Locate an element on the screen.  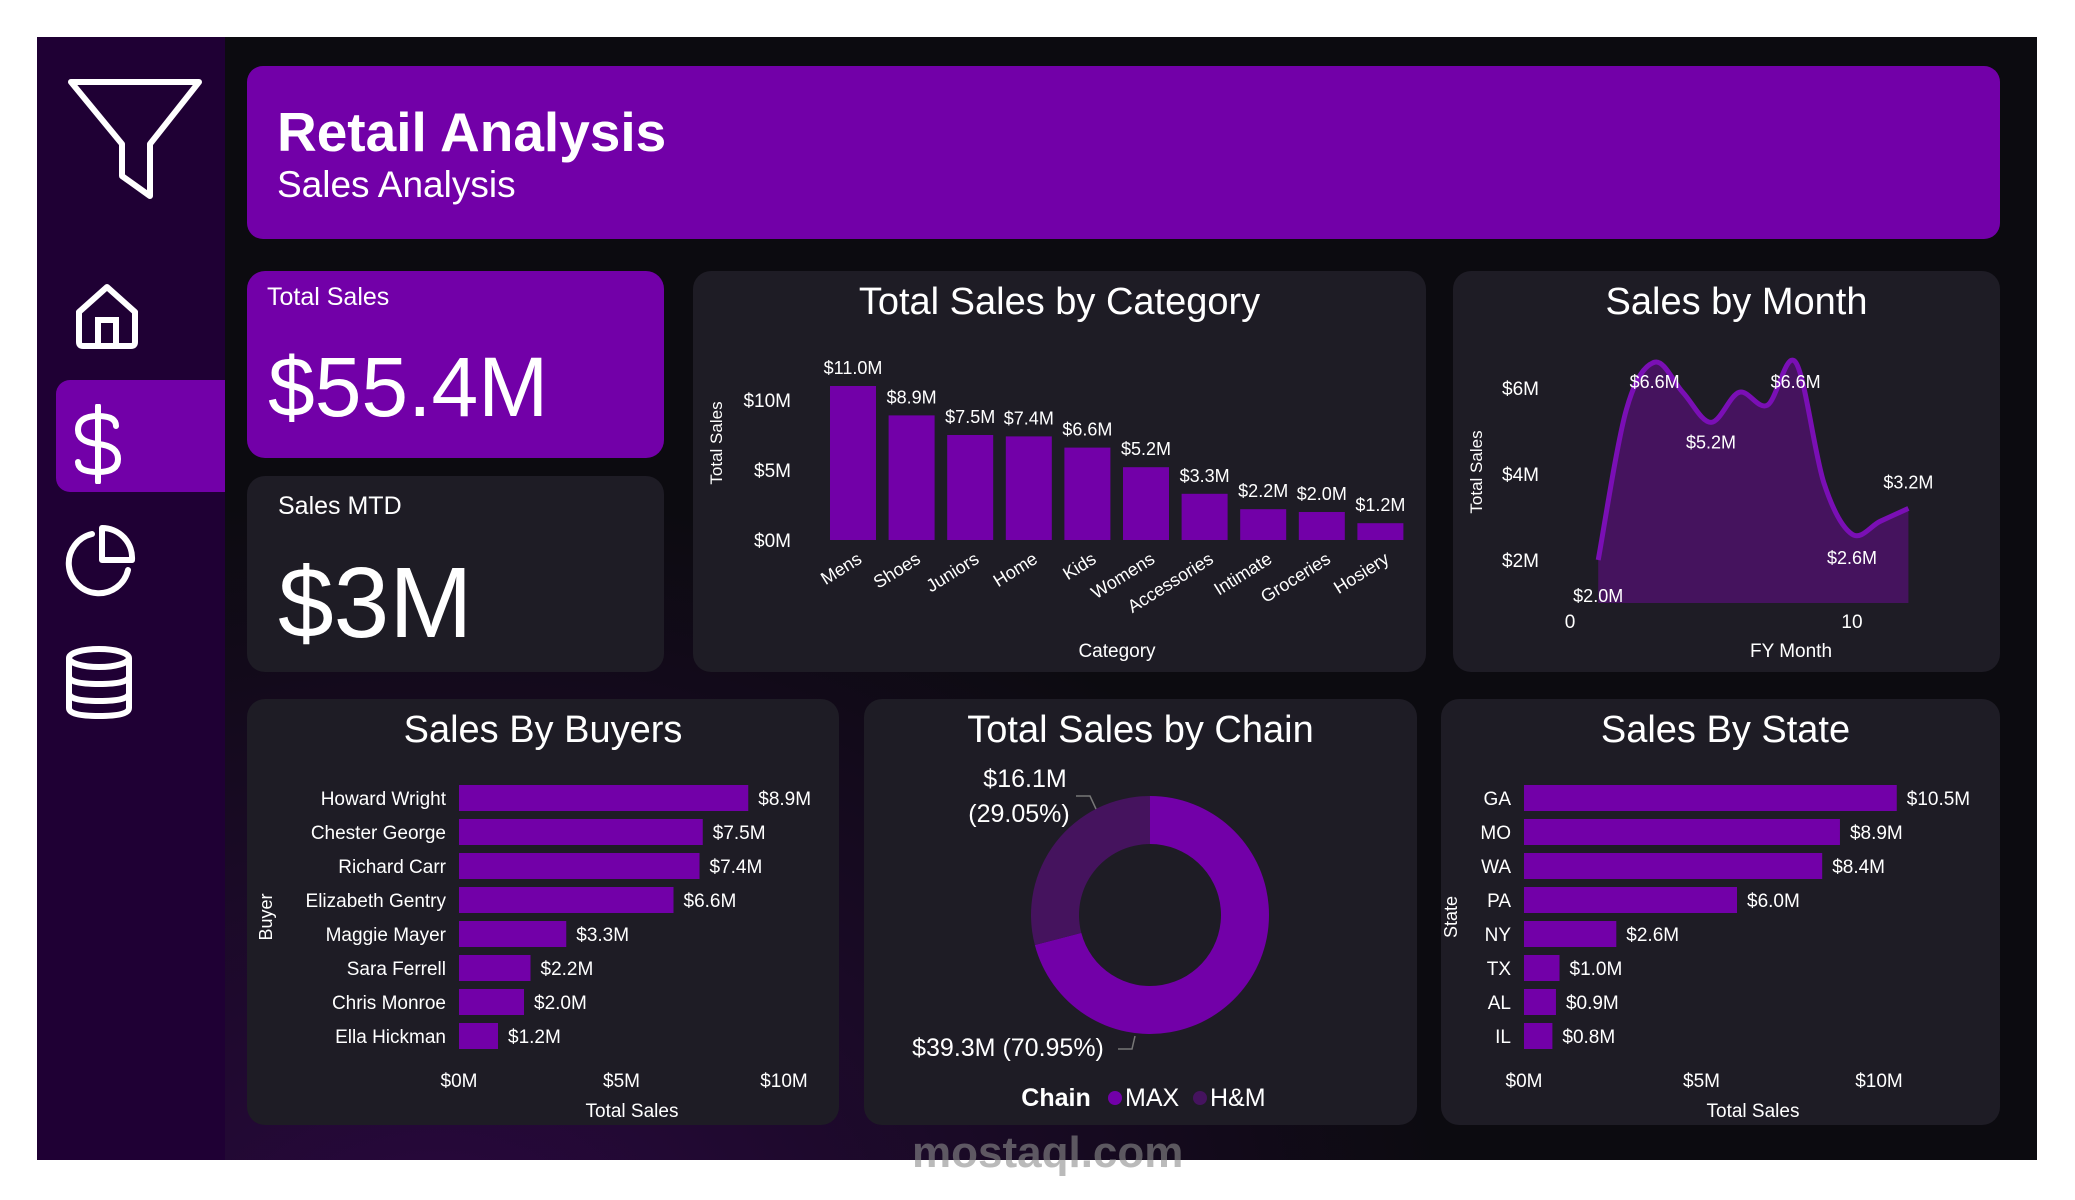
x-tick-label: 10 is located at coordinates (1851, 622).